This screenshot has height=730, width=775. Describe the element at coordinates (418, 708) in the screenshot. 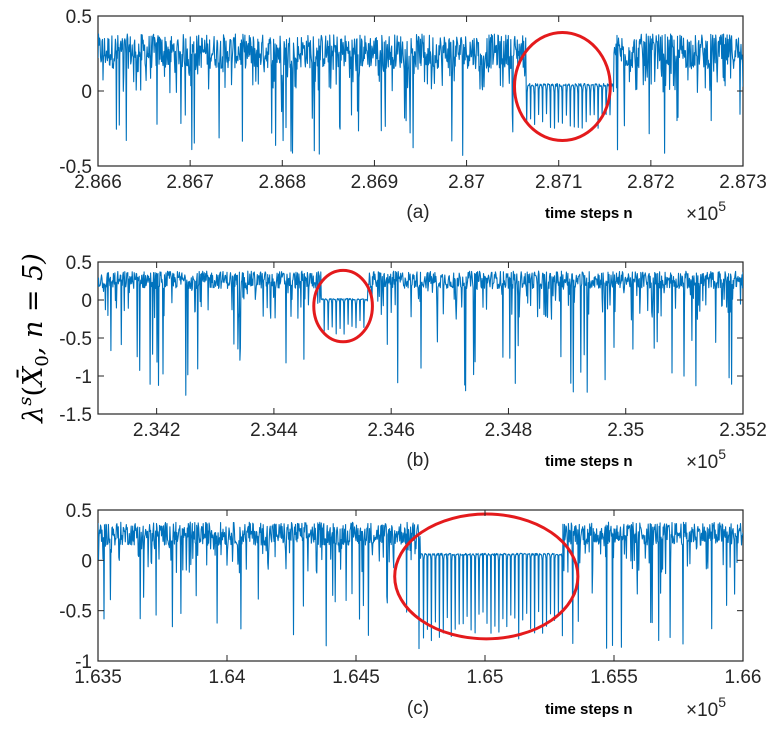

I see `panel-label: (c)` at that location.